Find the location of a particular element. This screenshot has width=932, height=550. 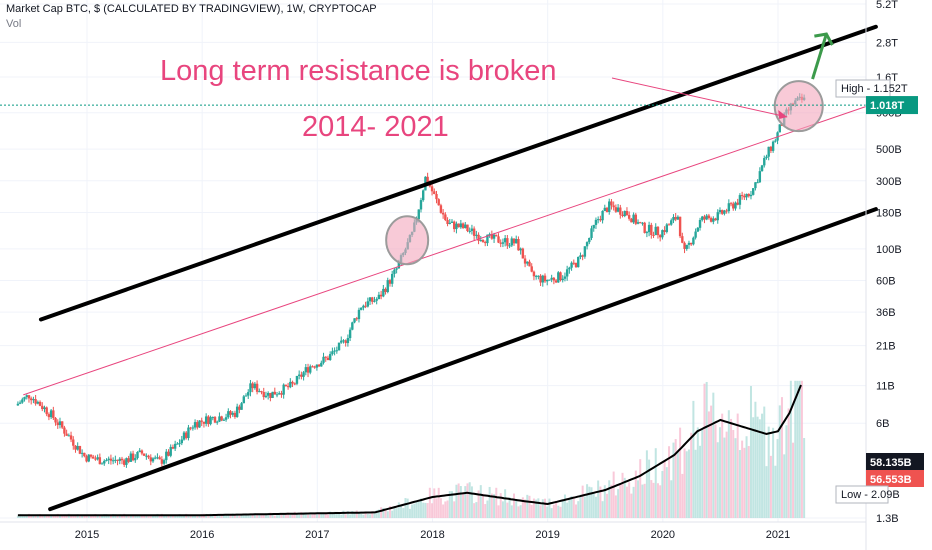

y-tick-label: 2.8T is located at coordinates (887, 43).